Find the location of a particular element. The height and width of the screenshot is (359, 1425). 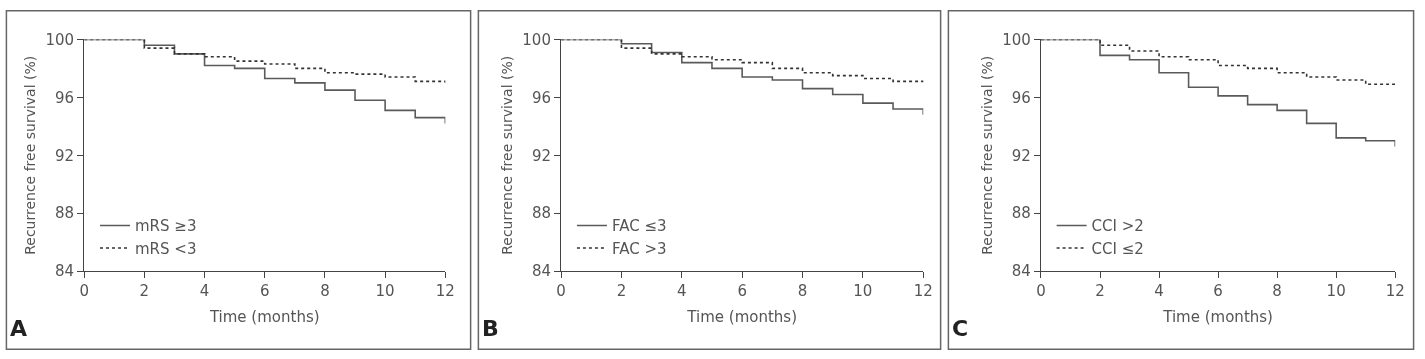

legend-label: mRS <3 is located at coordinates (165, 248).